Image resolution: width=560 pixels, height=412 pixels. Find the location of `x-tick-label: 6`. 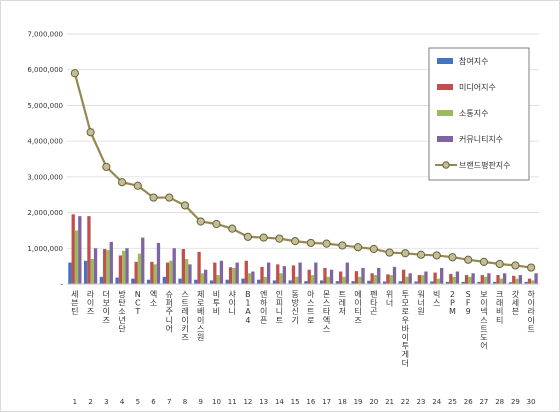

x-tick-label: 6 is located at coordinates (153, 402).